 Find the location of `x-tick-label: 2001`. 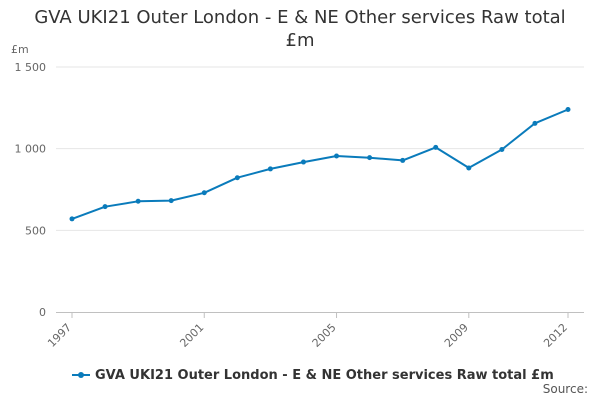

x-tick-label: 2001 is located at coordinates (191, 335).